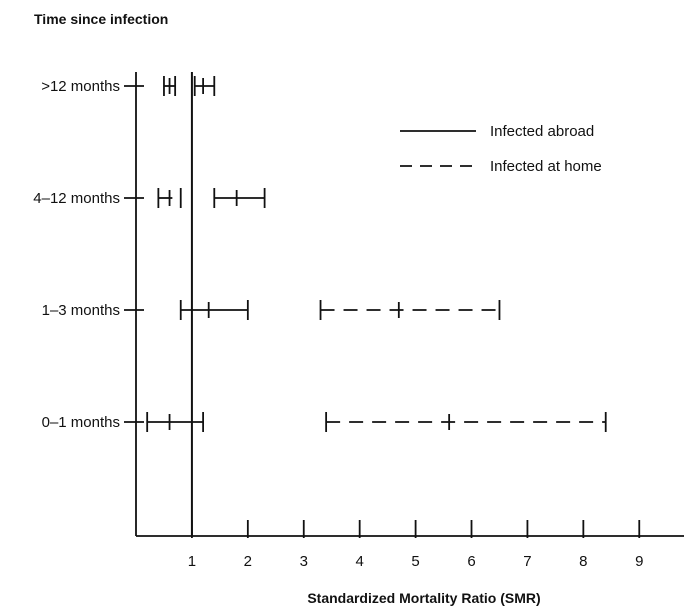 The width and height of the screenshot is (686, 610). Describe the element at coordinates (206, 254) in the screenshot. I see `series-infected-abroad` at that location.